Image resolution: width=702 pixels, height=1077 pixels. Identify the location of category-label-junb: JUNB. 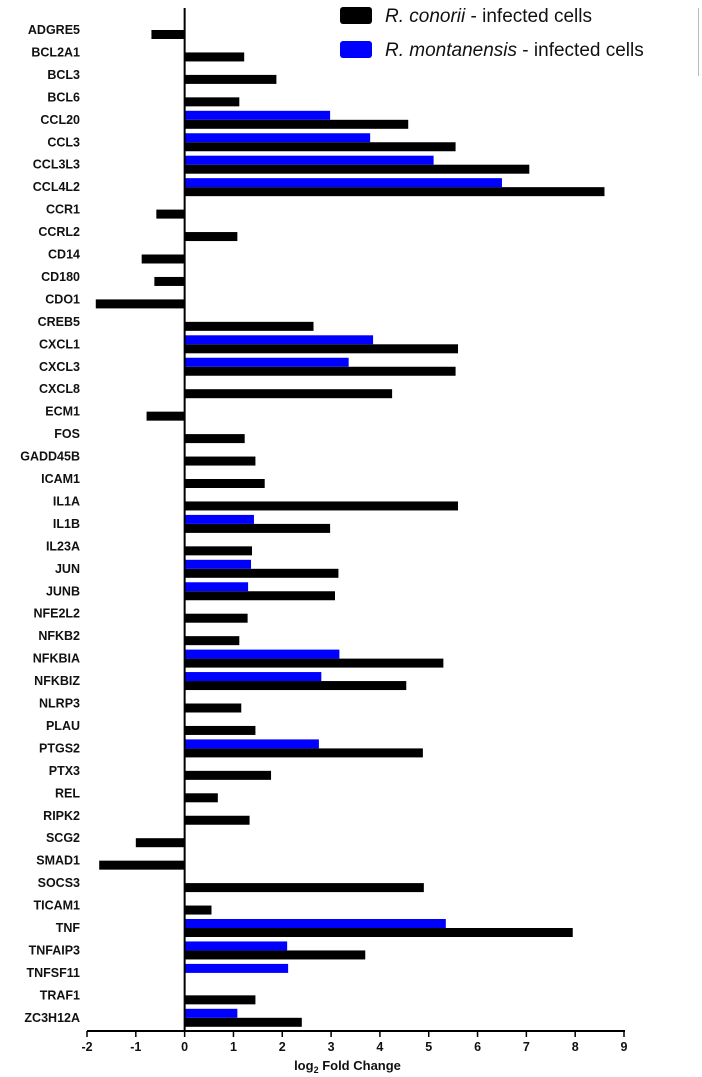
(63, 591).